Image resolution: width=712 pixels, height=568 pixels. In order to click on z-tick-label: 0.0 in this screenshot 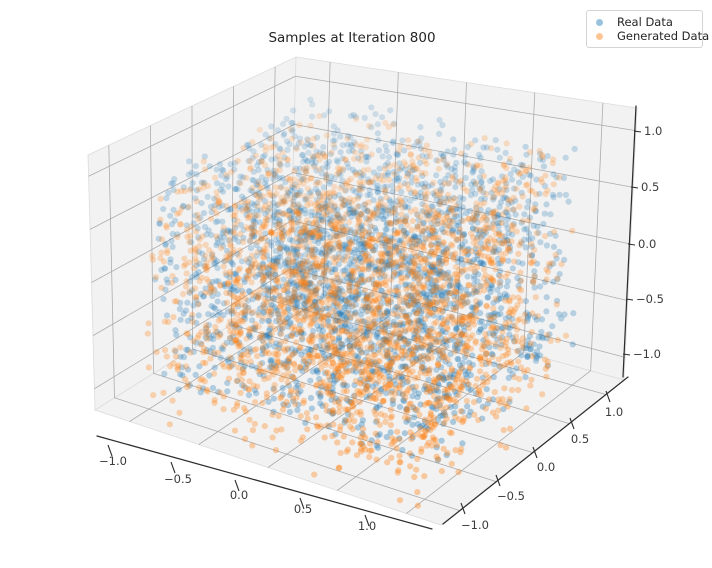, I will do `click(647, 244)`.